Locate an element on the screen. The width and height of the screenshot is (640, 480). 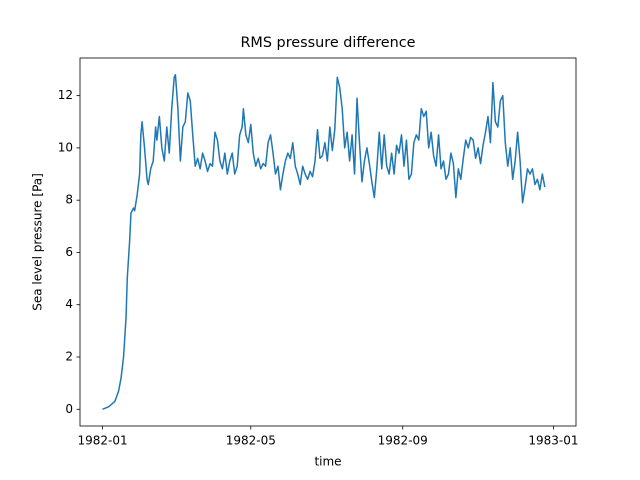
y-tick-label: 10 is located at coordinates (65, 147).